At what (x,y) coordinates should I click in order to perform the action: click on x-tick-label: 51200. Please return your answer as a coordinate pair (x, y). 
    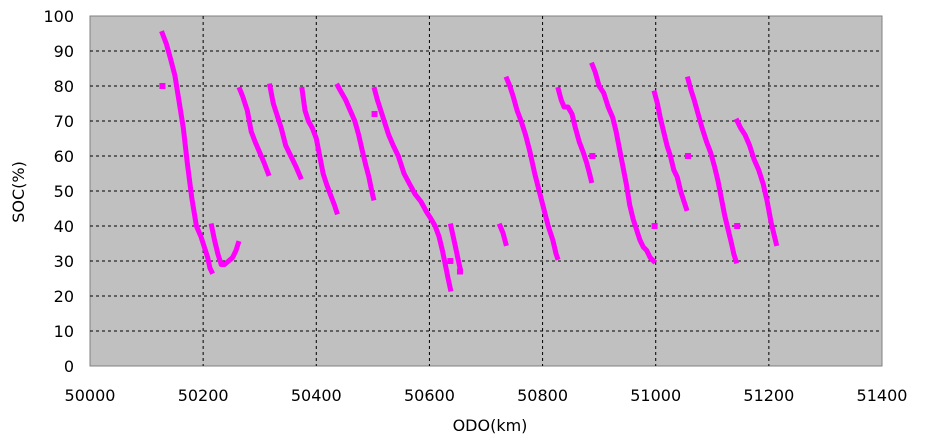
    Looking at the image, I should click on (768, 395).